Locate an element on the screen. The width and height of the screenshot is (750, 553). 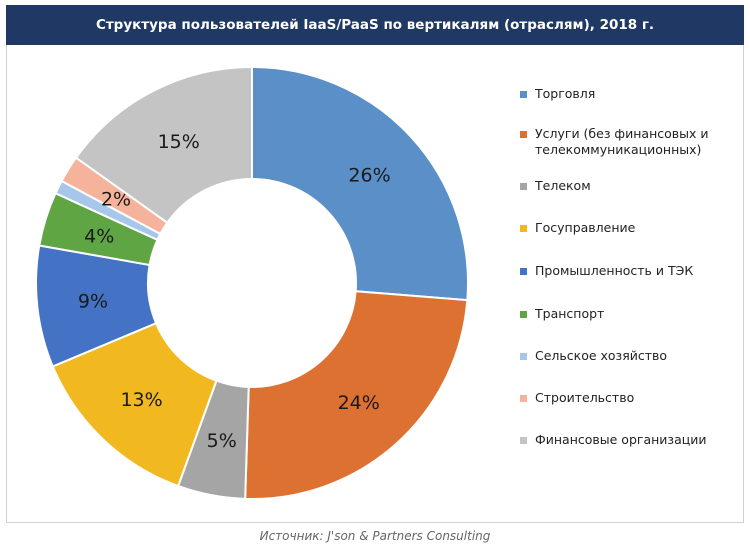
legend-label-2: Телеком is located at coordinates (563, 185).